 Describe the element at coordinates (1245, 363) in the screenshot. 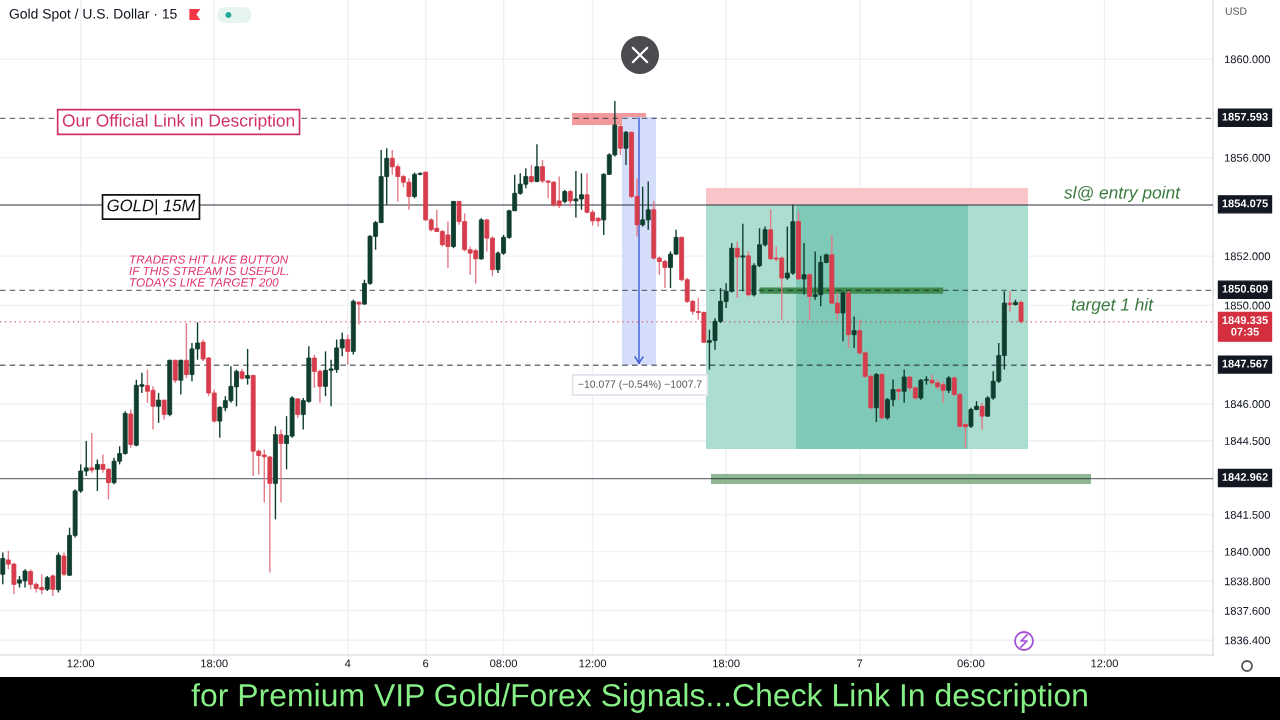

I see `ref-line-label: 1847.567` at that location.